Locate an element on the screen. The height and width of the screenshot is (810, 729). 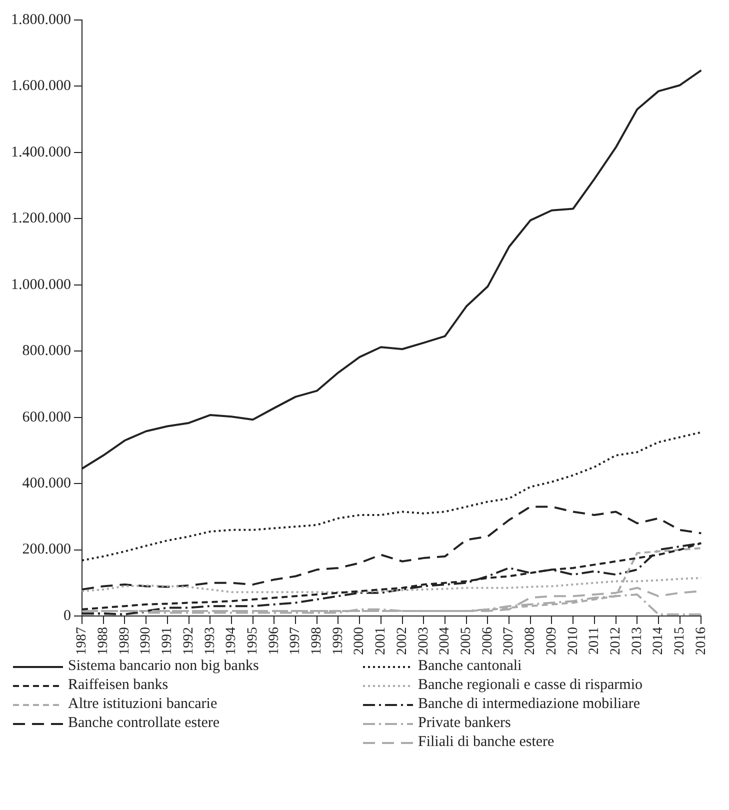
x-tick-label: 2006 is located at coordinates (488, 641).